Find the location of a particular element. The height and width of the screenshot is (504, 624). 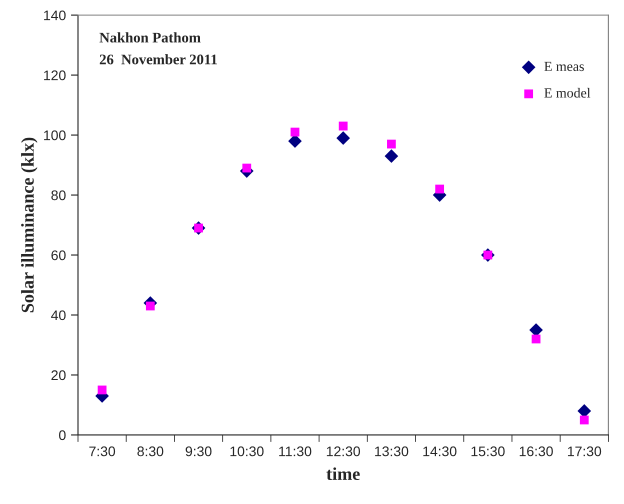

y-axis-title: Solar illuminance (klx) is located at coordinates (29, 225).